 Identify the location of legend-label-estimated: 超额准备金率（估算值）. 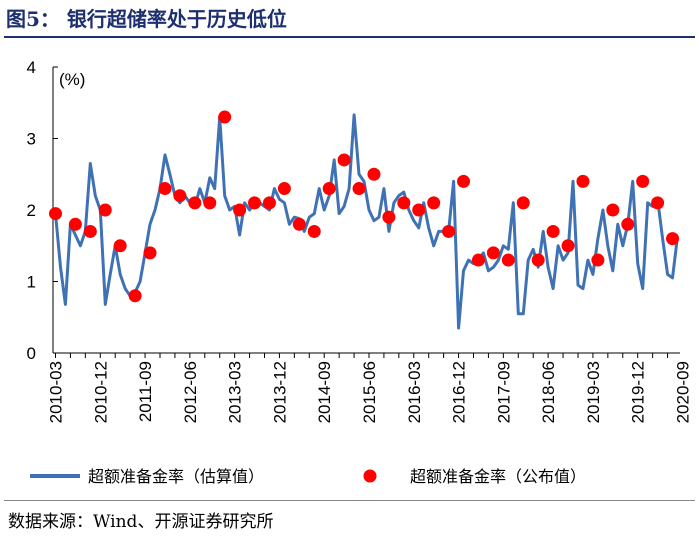
(176, 476).